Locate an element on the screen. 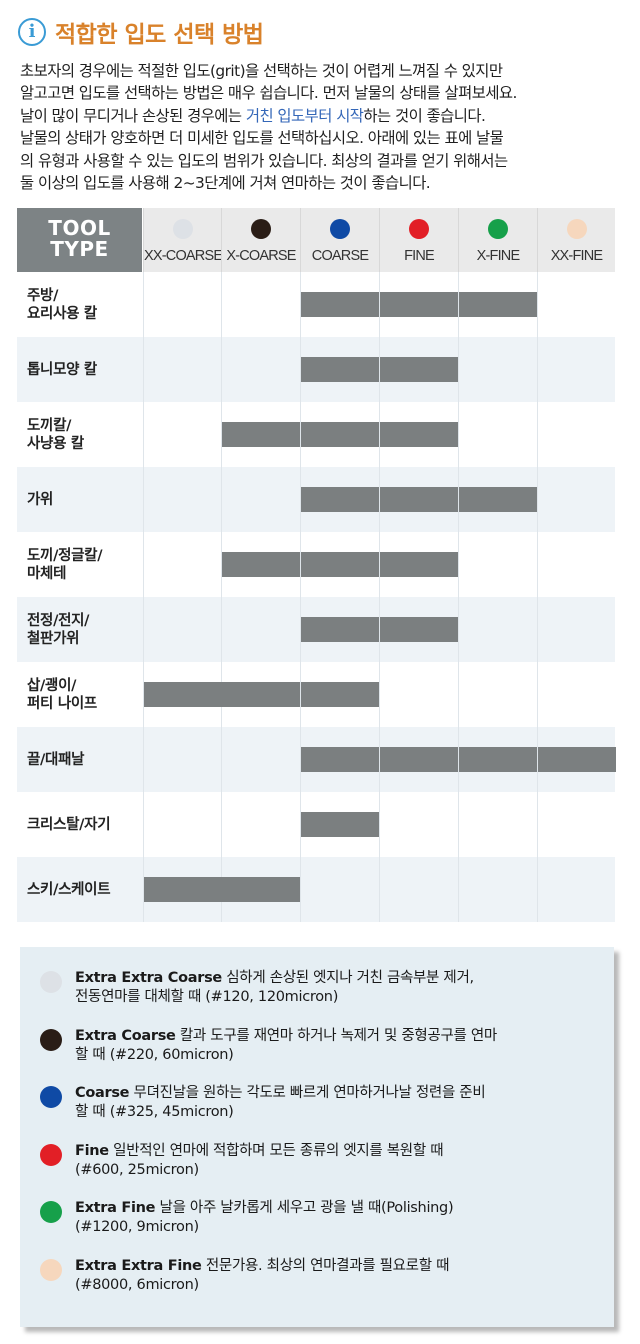 The height and width of the screenshot is (1344, 640). tool-name: 톱니모양 칼 is located at coordinates (86, 369).